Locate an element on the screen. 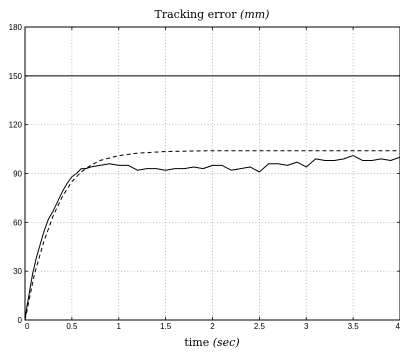  x-tick-label: 3 is located at coordinates (306, 326).